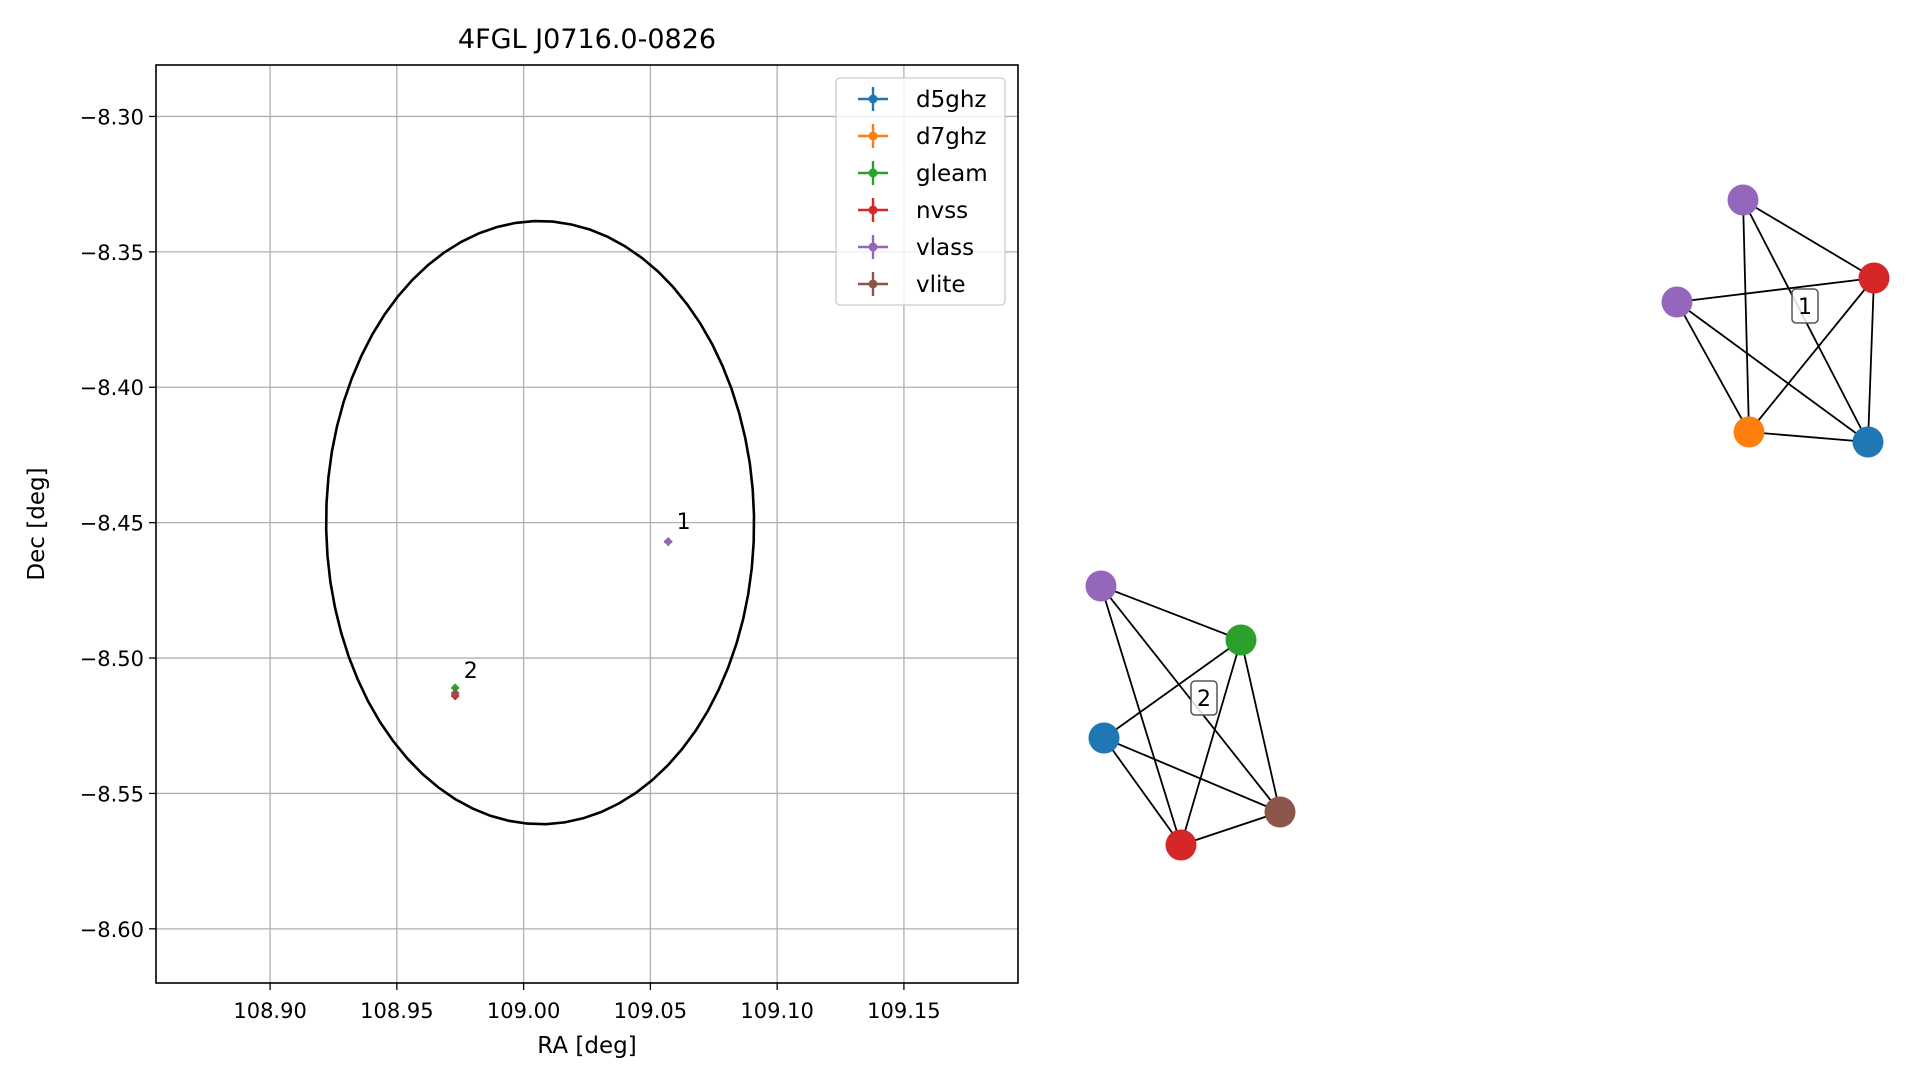 Image resolution: width=1919 pixels, height=1080 pixels. Describe the element at coordinates (562, 618) in the screenshot. I see `source-markers` at that location.